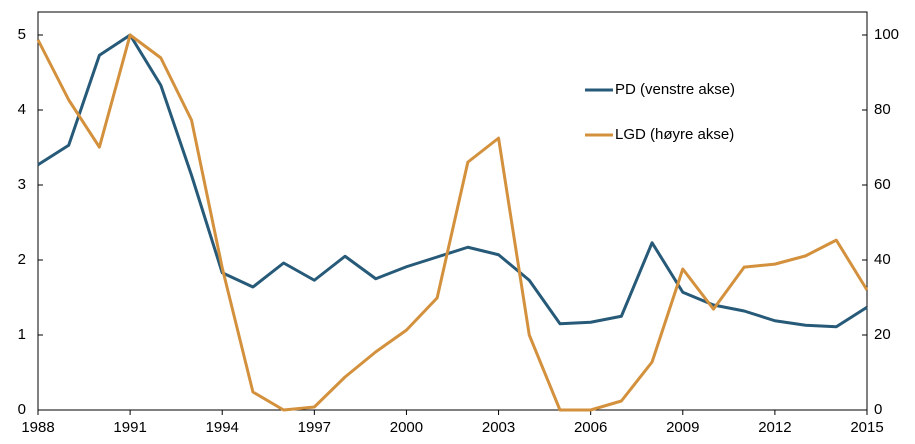  I want to click on y2-tick-label: 100, so click(886, 34).